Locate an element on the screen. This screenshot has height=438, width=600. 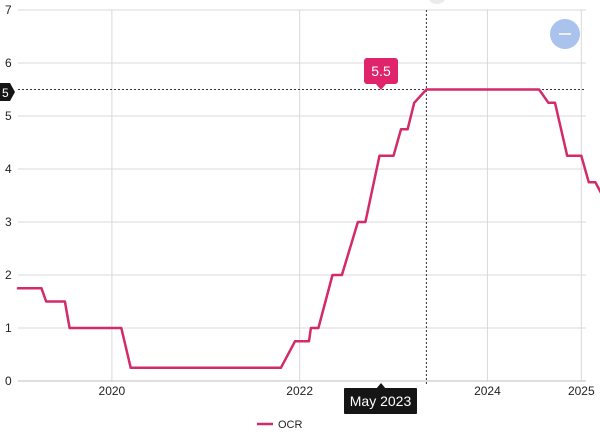
y-tick-label: 7 is located at coordinates (8, 10).